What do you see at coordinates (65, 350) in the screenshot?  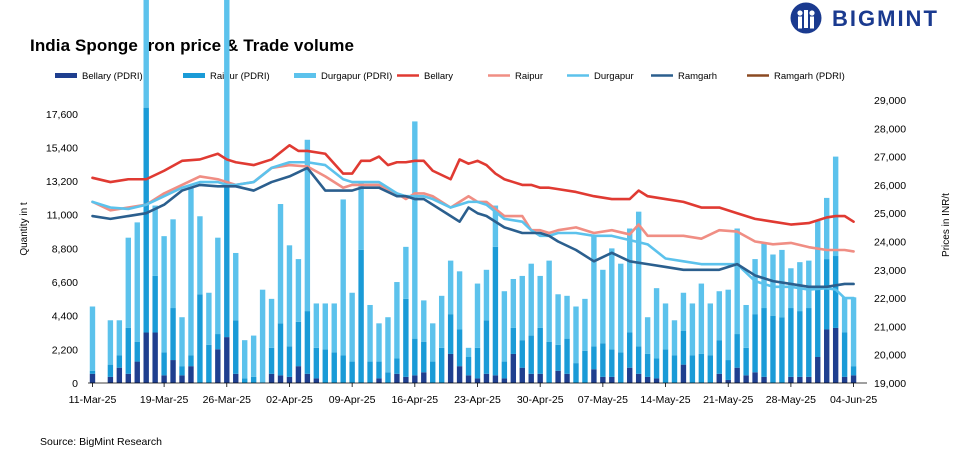 I see `y-left-tick-label: 2,200` at bounding box center [65, 350].